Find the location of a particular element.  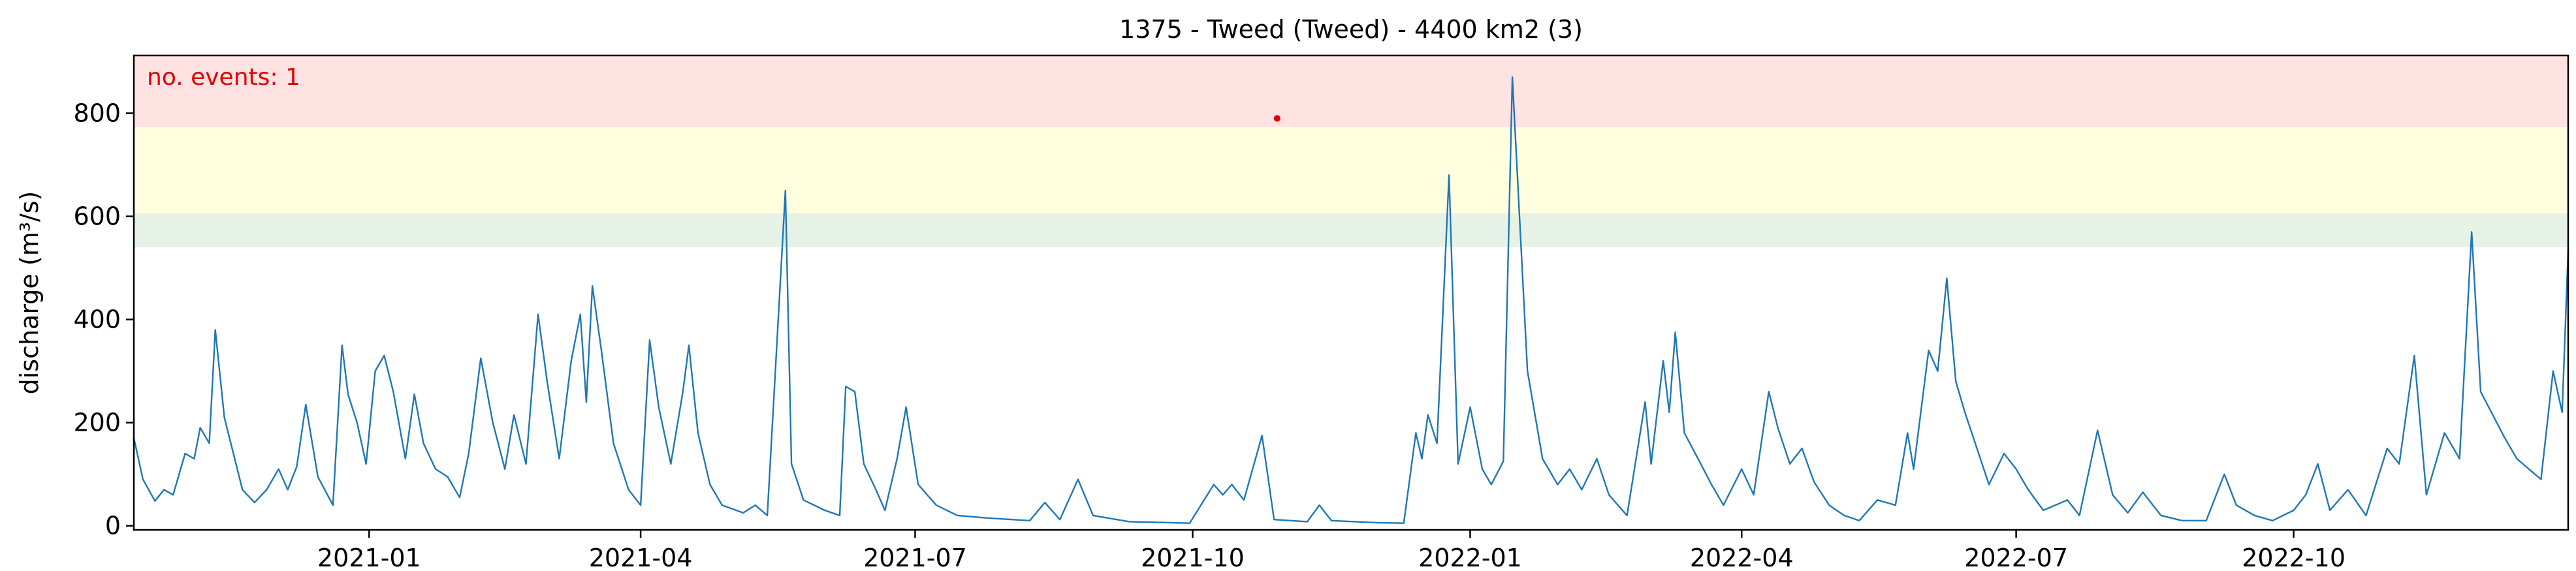

events-layer is located at coordinates (1276, 118).